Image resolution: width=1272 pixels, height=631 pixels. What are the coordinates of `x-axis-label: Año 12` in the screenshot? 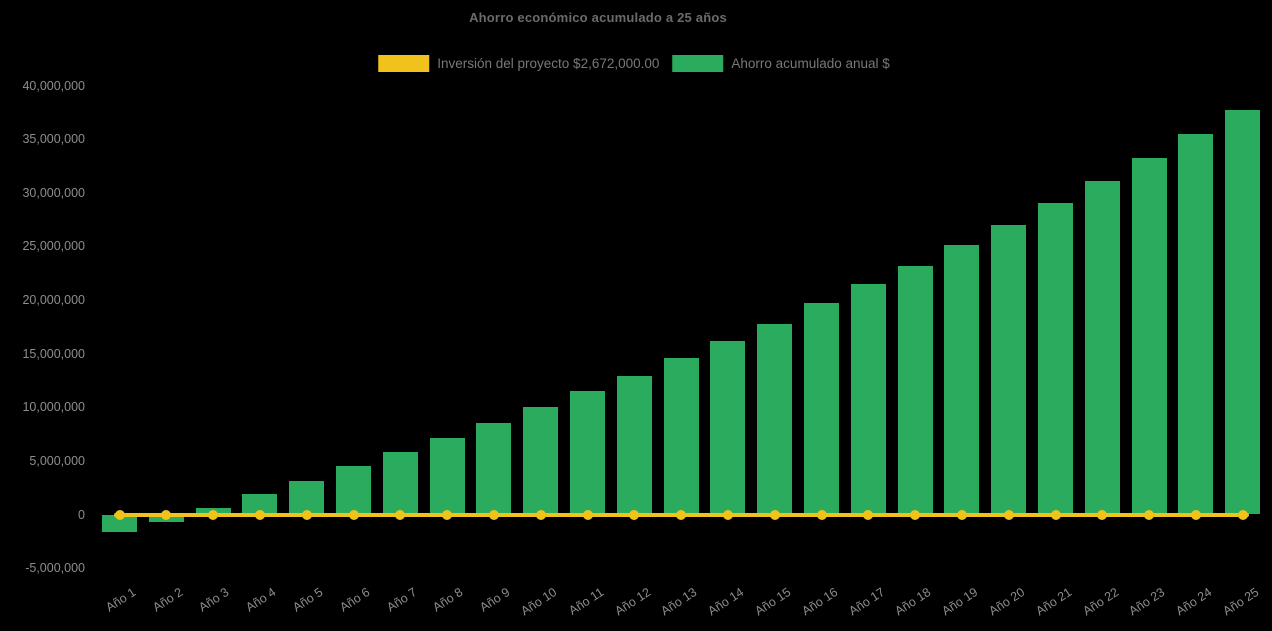 It's located at (632, 602).